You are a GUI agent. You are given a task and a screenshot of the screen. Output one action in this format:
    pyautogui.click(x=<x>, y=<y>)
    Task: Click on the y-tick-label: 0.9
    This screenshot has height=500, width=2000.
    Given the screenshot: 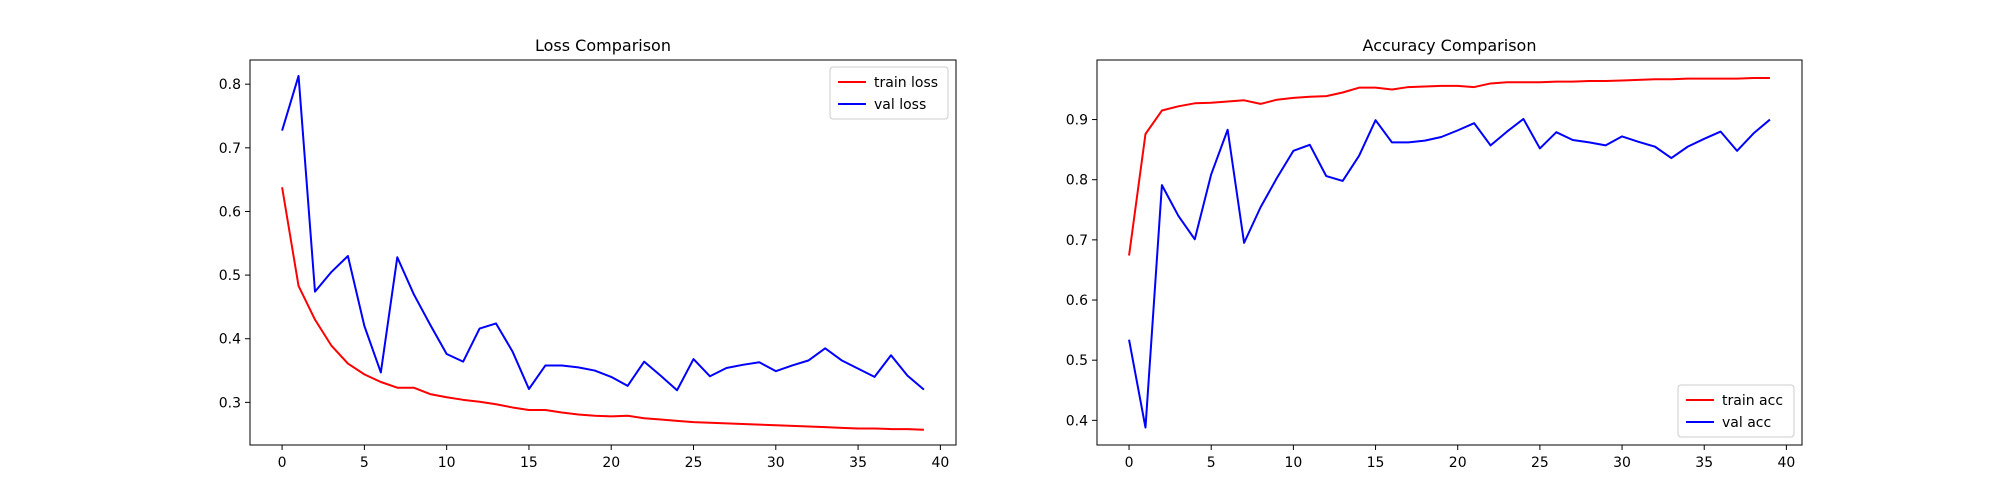 What is the action you would take?
    pyautogui.click(x=1077, y=121)
    